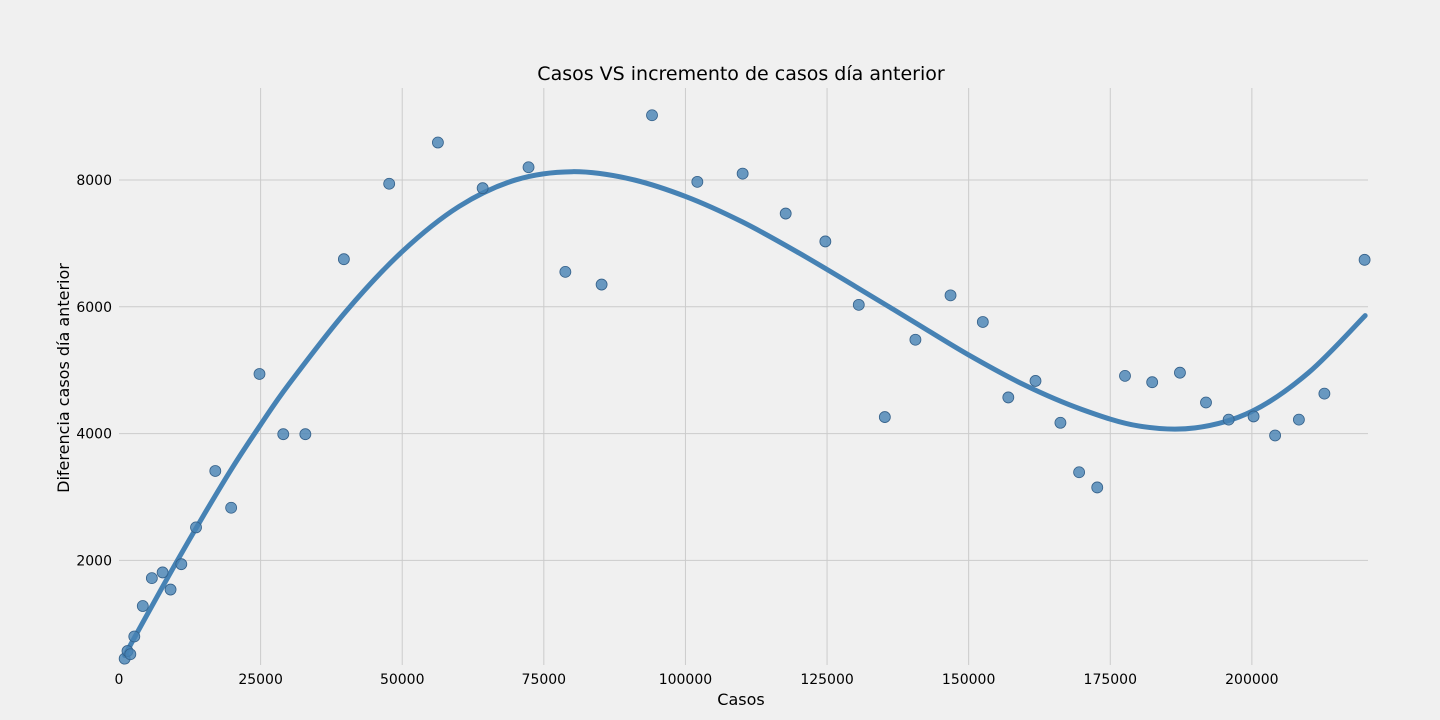 Image resolution: width=1440 pixels, height=720 pixels. I want to click on x-tick-label: 100000, so click(685, 680).